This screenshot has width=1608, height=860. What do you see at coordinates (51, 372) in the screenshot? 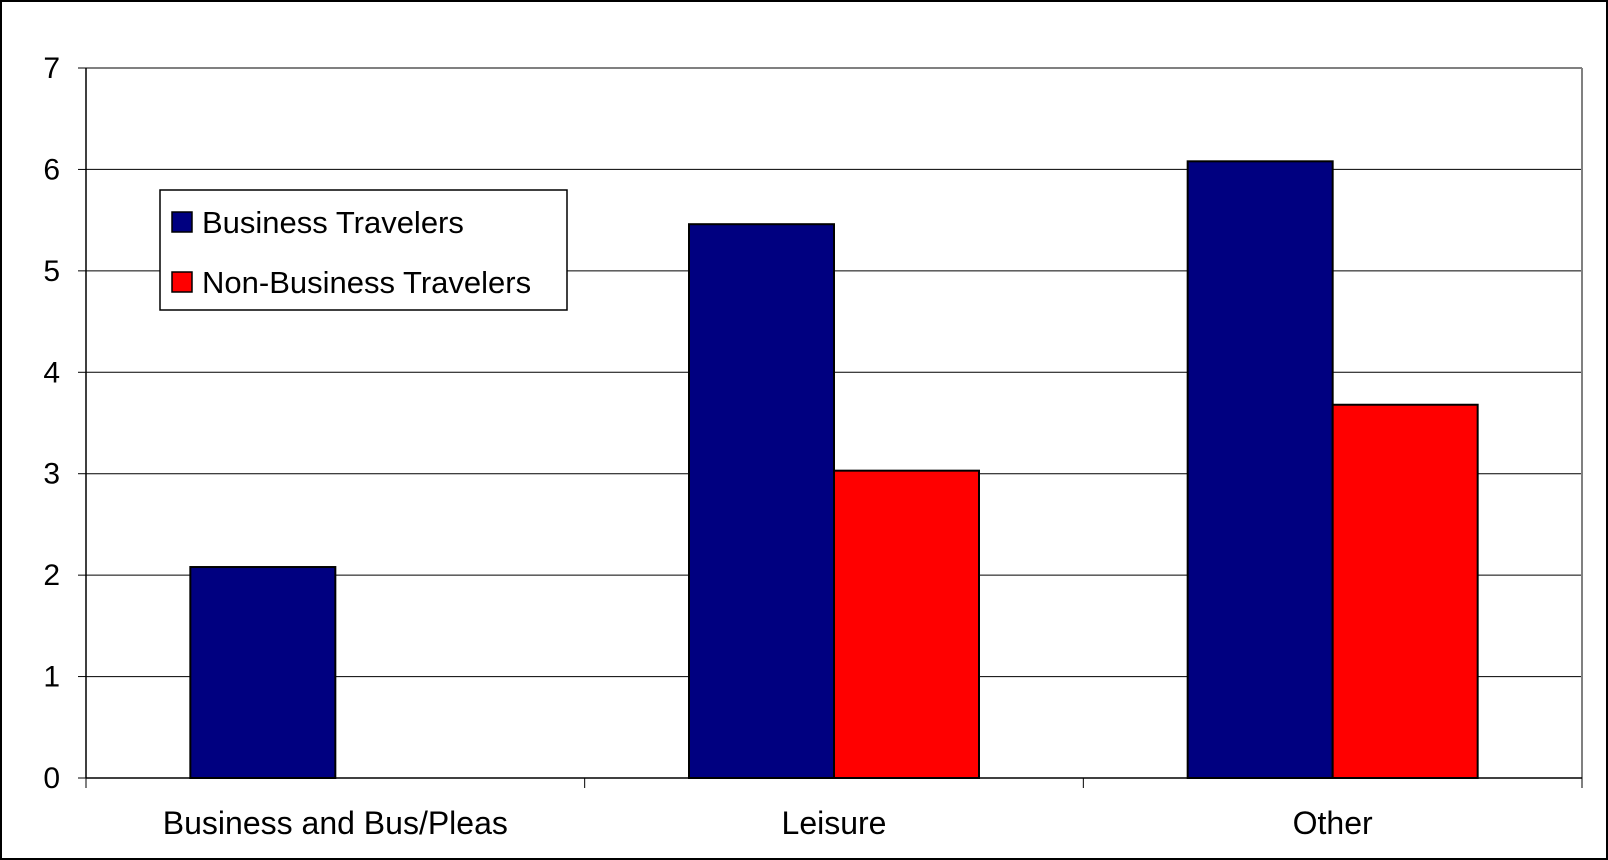
I see `y-tick-label: 4` at bounding box center [51, 372].